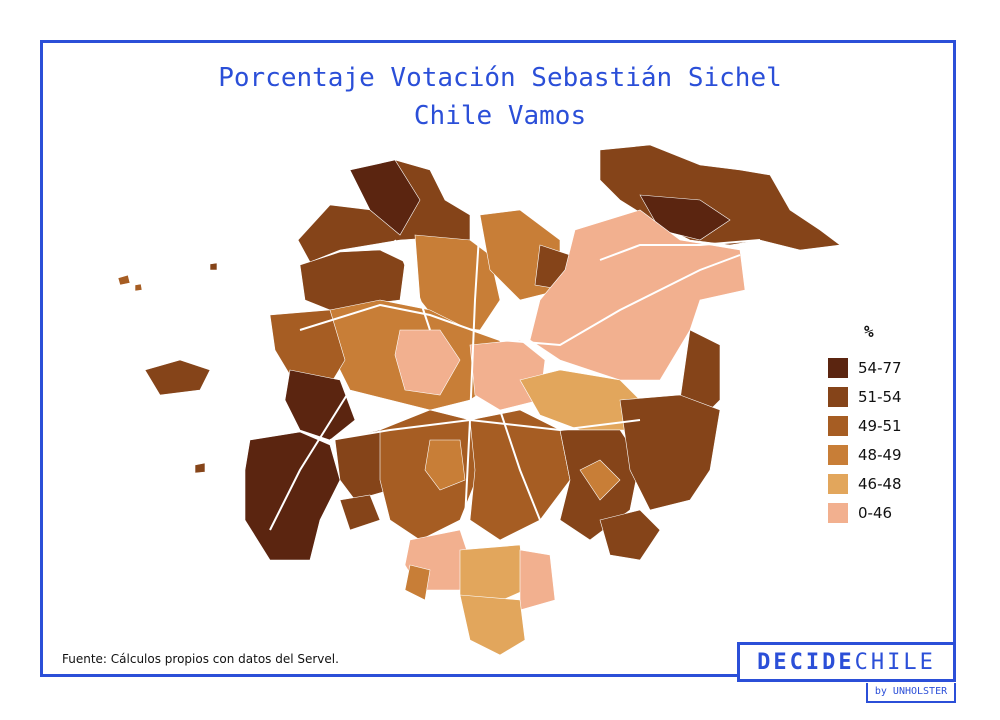  I want to click on legend-item: 0-46, so click(865, 512).